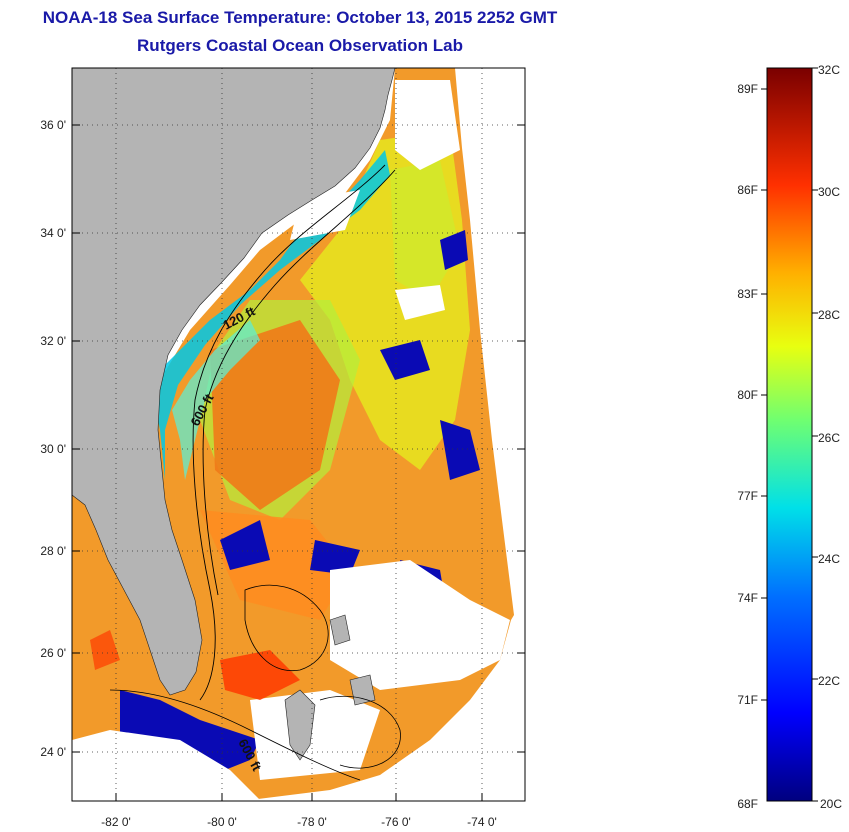 The height and width of the screenshot is (832, 849). What do you see at coordinates (53, 551) in the screenshot?
I see `lat-label: 28 0'` at bounding box center [53, 551].